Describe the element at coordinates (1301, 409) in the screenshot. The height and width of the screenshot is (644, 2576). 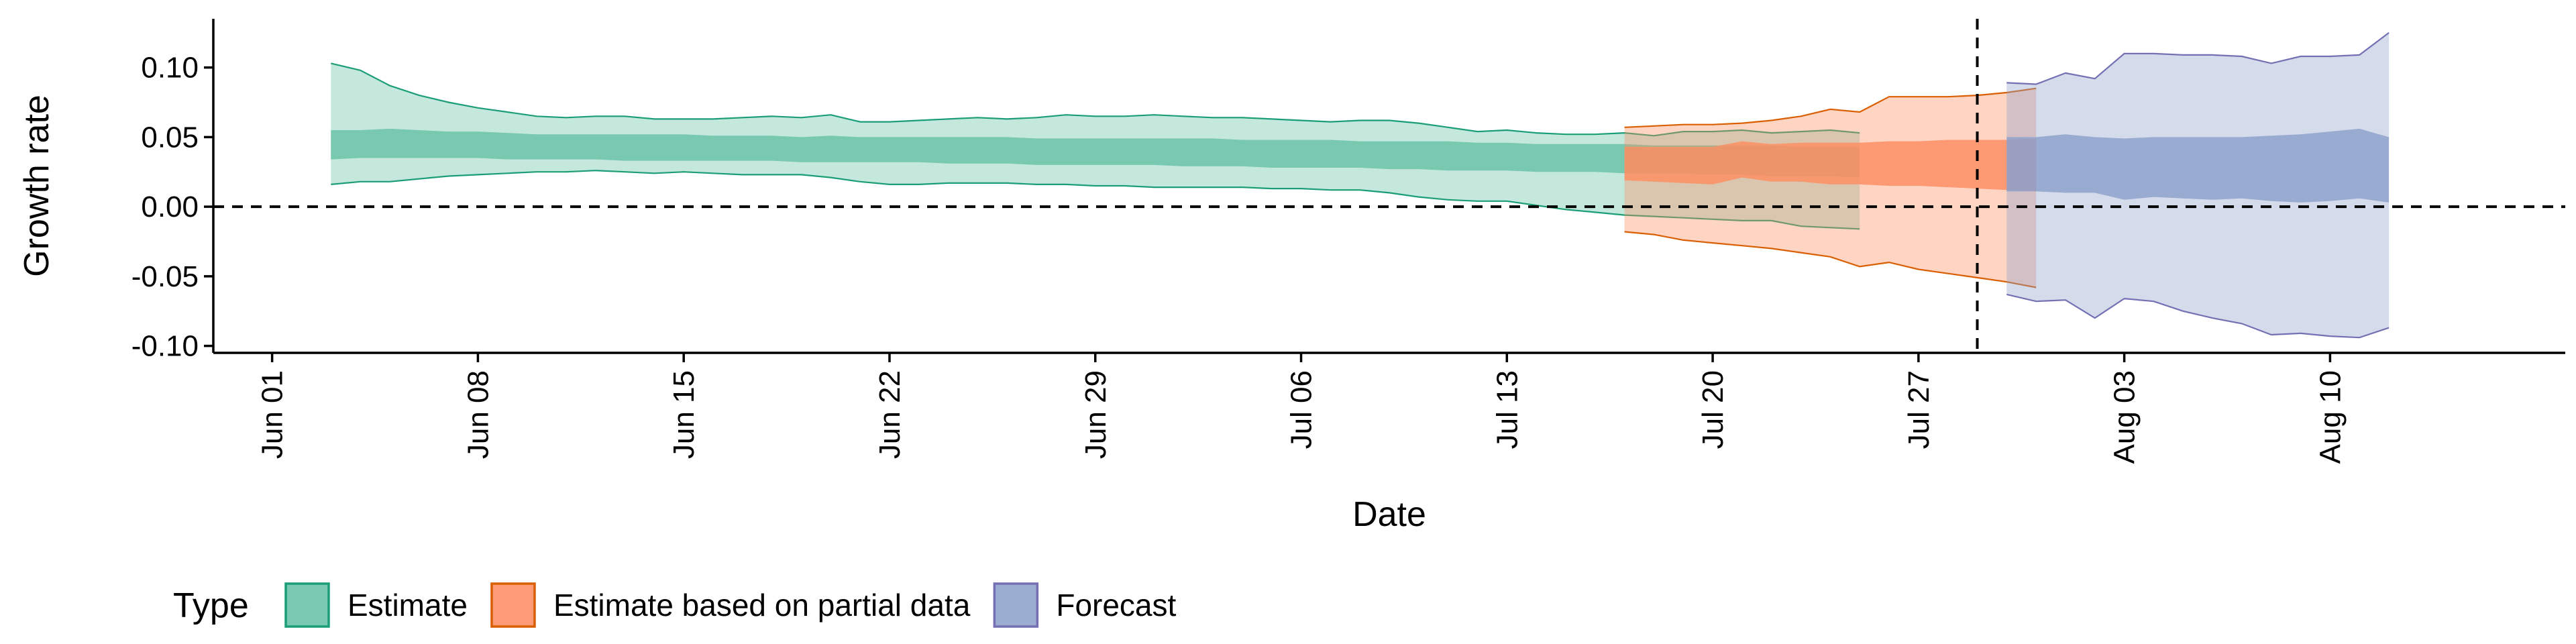
I see `x-tick-label: Jul 06` at that location.